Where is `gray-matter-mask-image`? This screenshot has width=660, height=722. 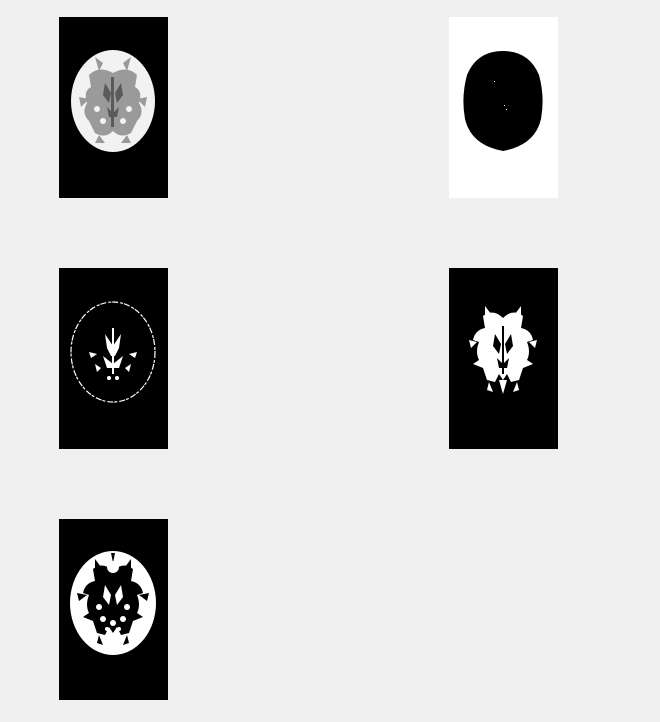 gray-matter-mask-image is located at coordinates (113, 609).